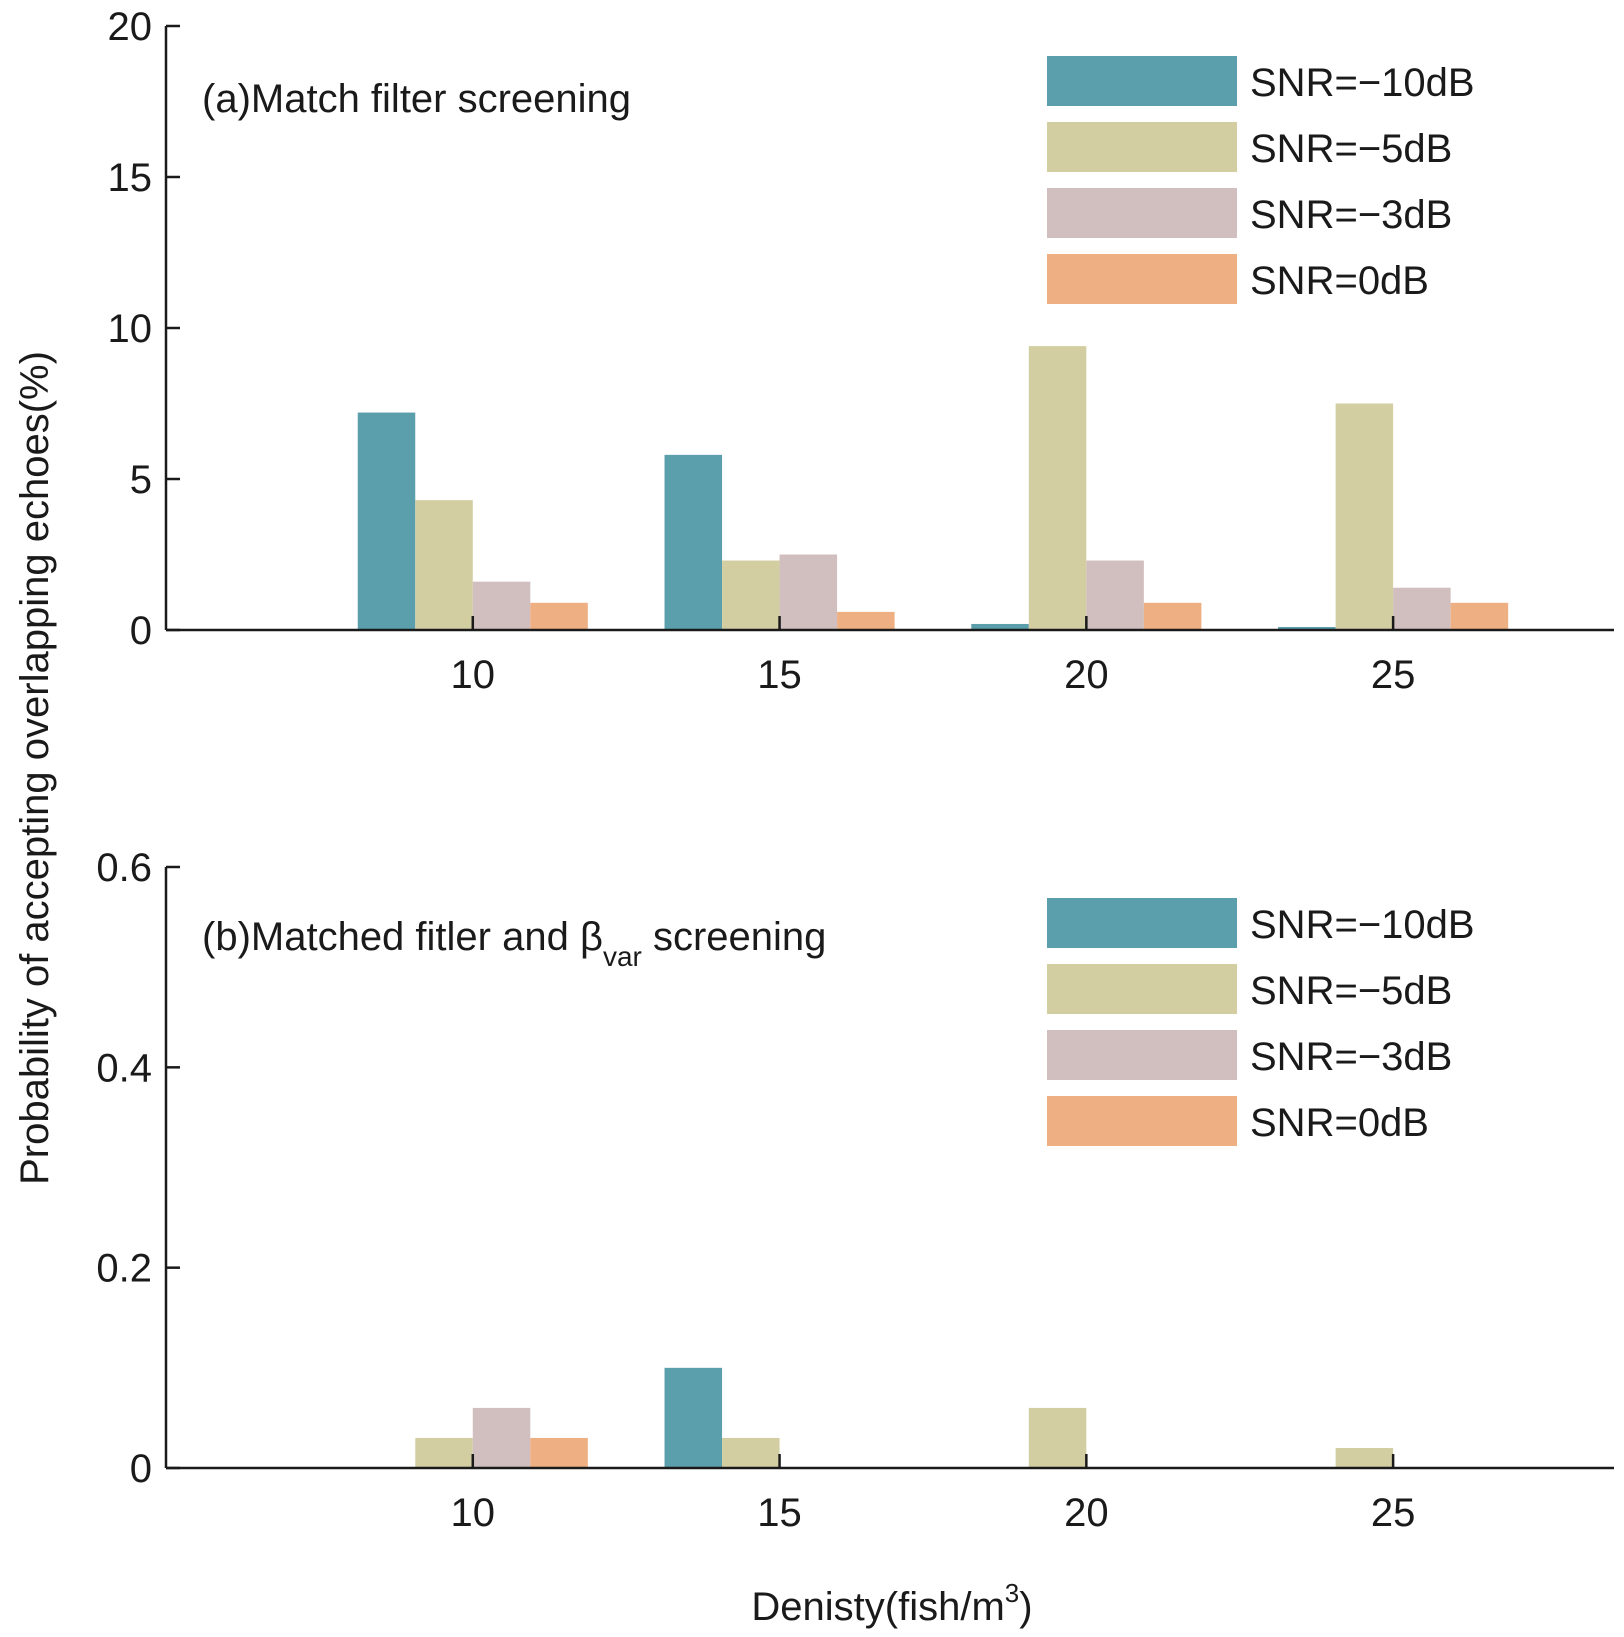 Image resolution: width=1624 pixels, height=1637 pixels. What do you see at coordinates (416, 99) in the screenshot?
I see `panel-a-title: (a)Match filter screening` at bounding box center [416, 99].